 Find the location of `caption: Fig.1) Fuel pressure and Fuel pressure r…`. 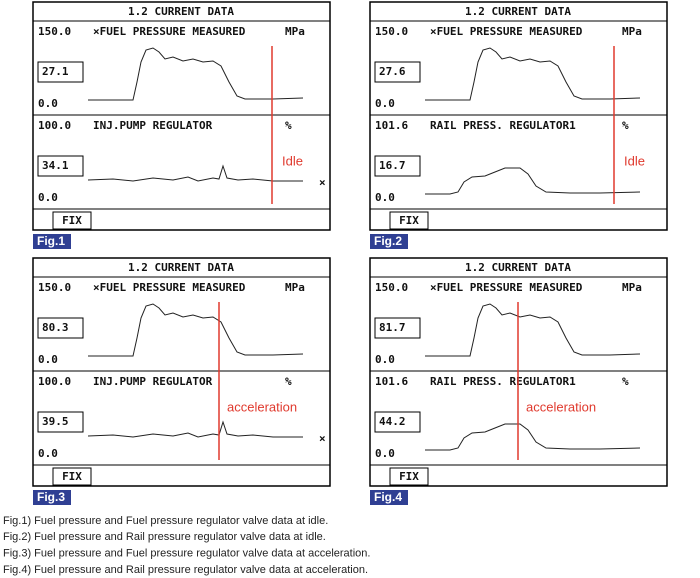

caption: Fig.1) Fuel pressure and Fuel pressure r… is located at coordinates (165, 521).